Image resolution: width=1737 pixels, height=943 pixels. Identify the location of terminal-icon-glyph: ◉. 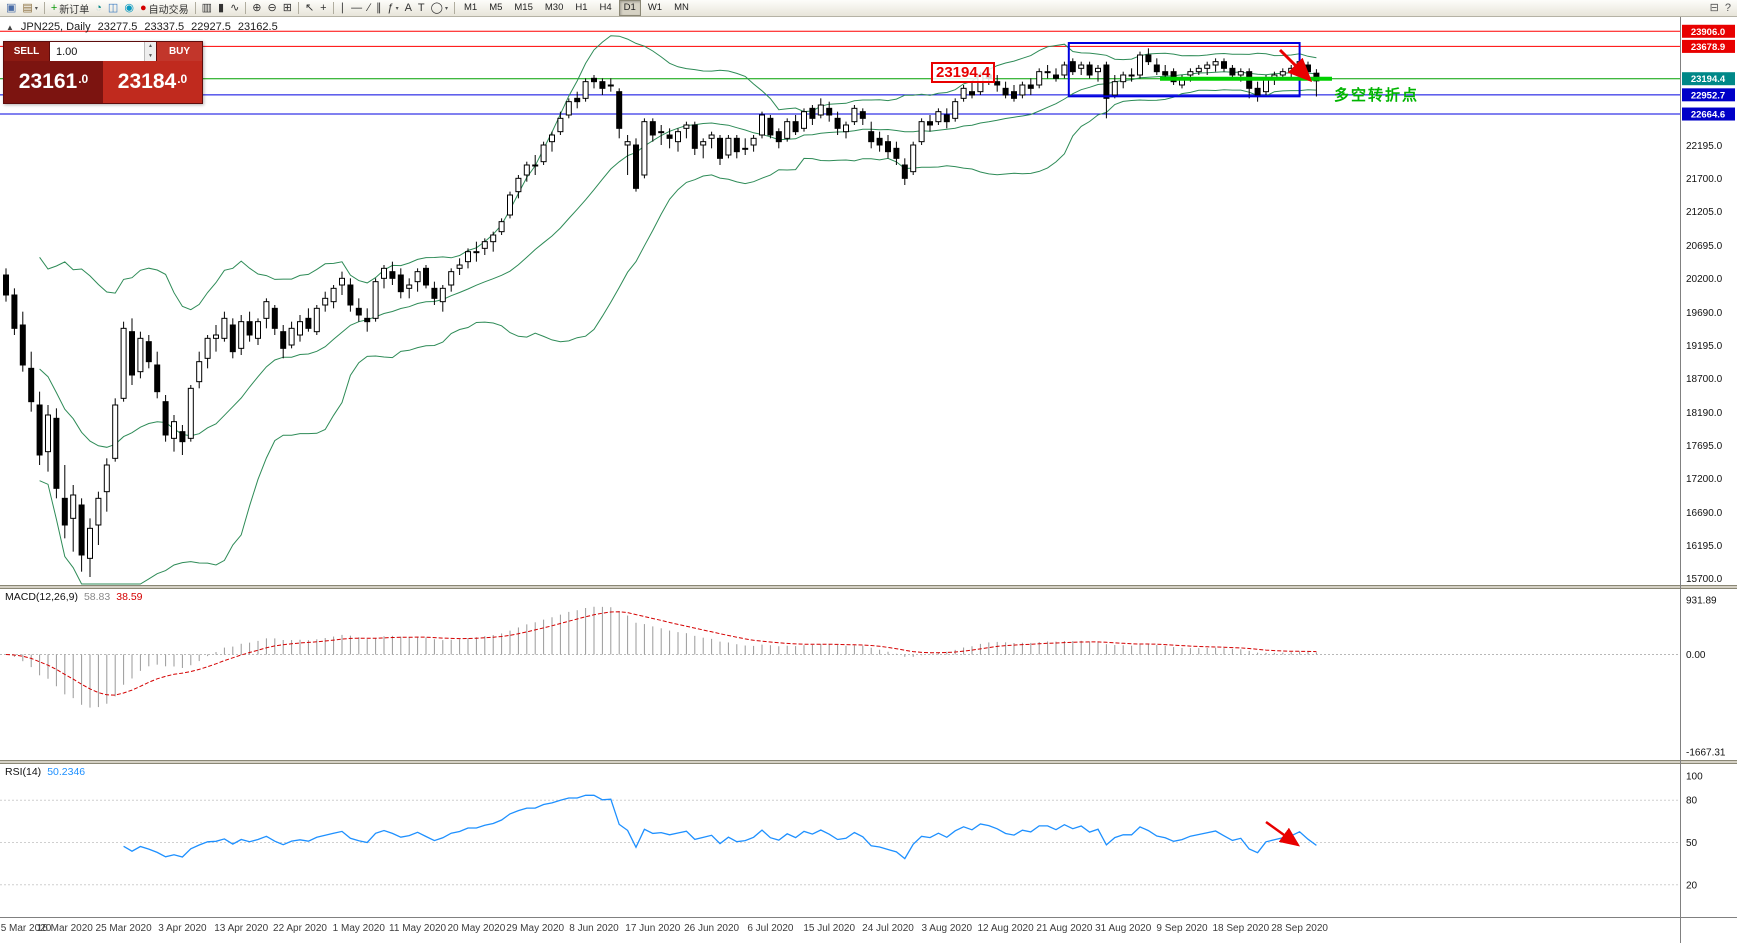
(129, 7).